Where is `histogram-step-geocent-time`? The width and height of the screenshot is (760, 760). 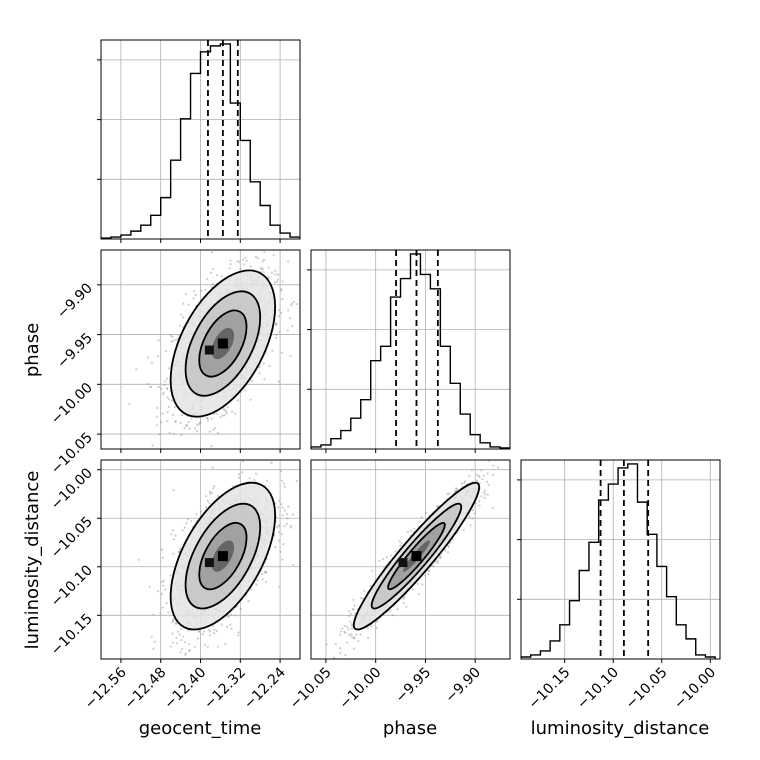
histogram-step-geocent-time is located at coordinates (200, 141).